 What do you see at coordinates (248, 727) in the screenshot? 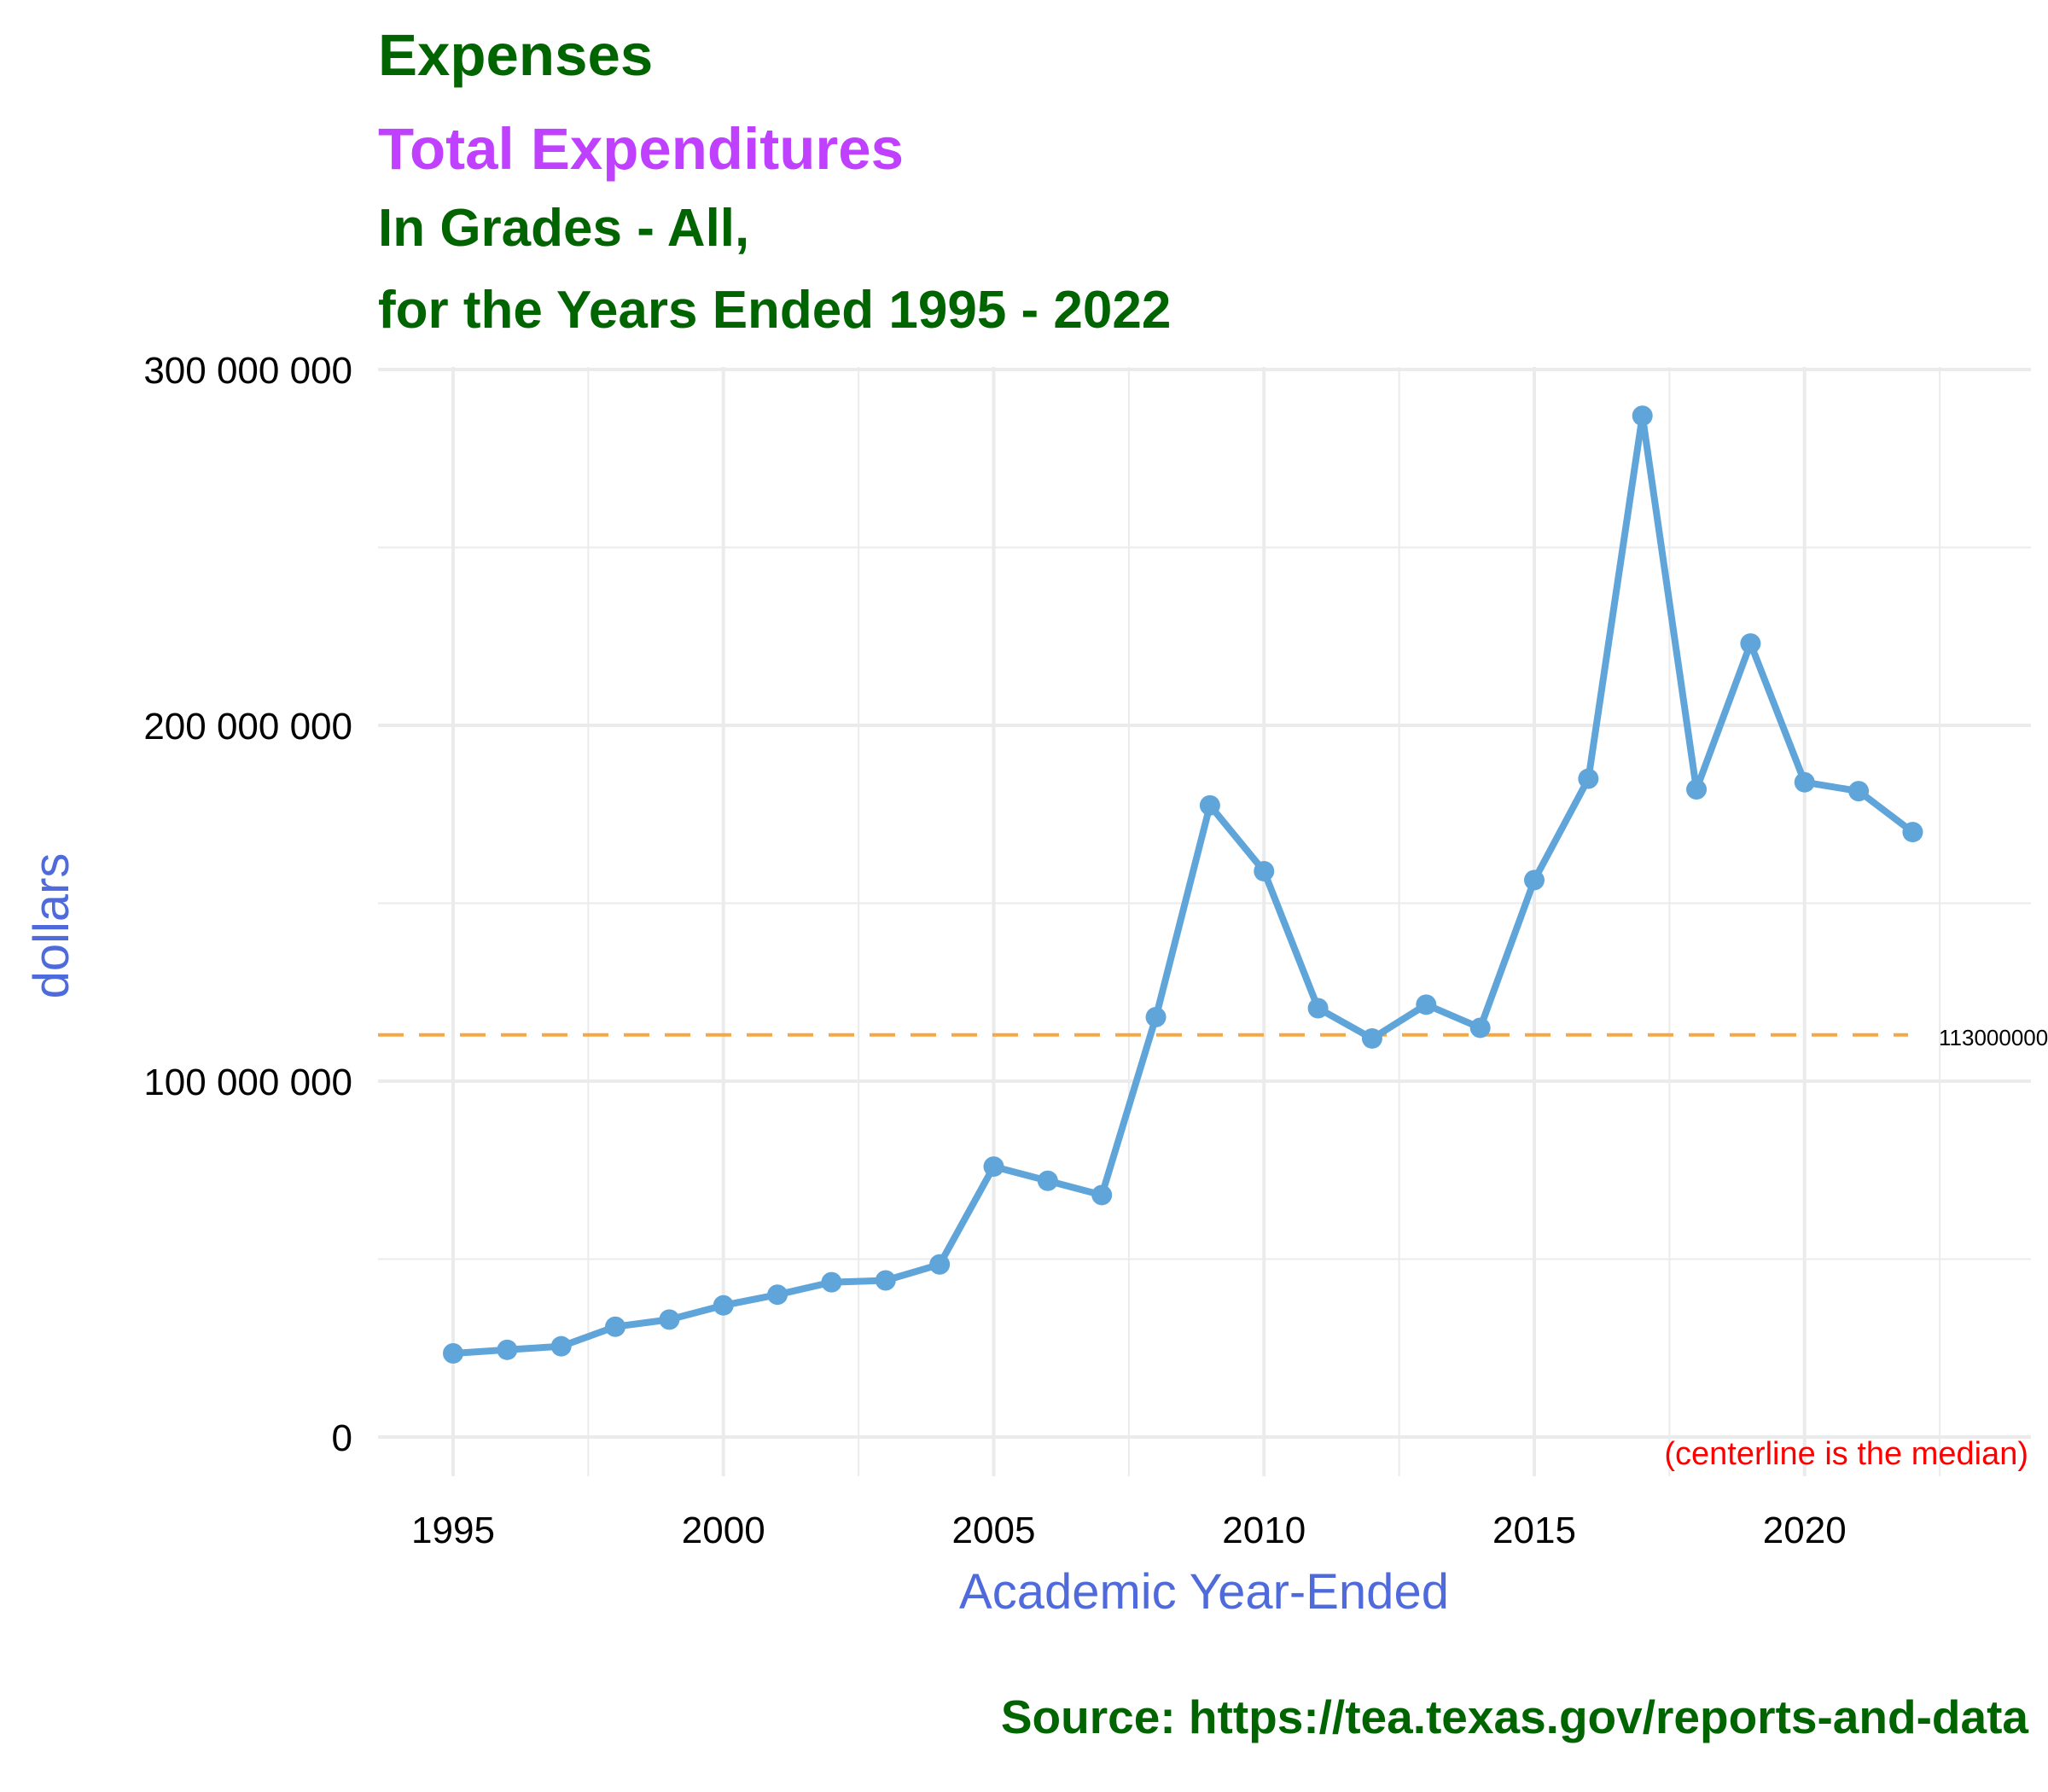
I see `y-tick-label: 200 000 000` at bounding box center [248, 727].